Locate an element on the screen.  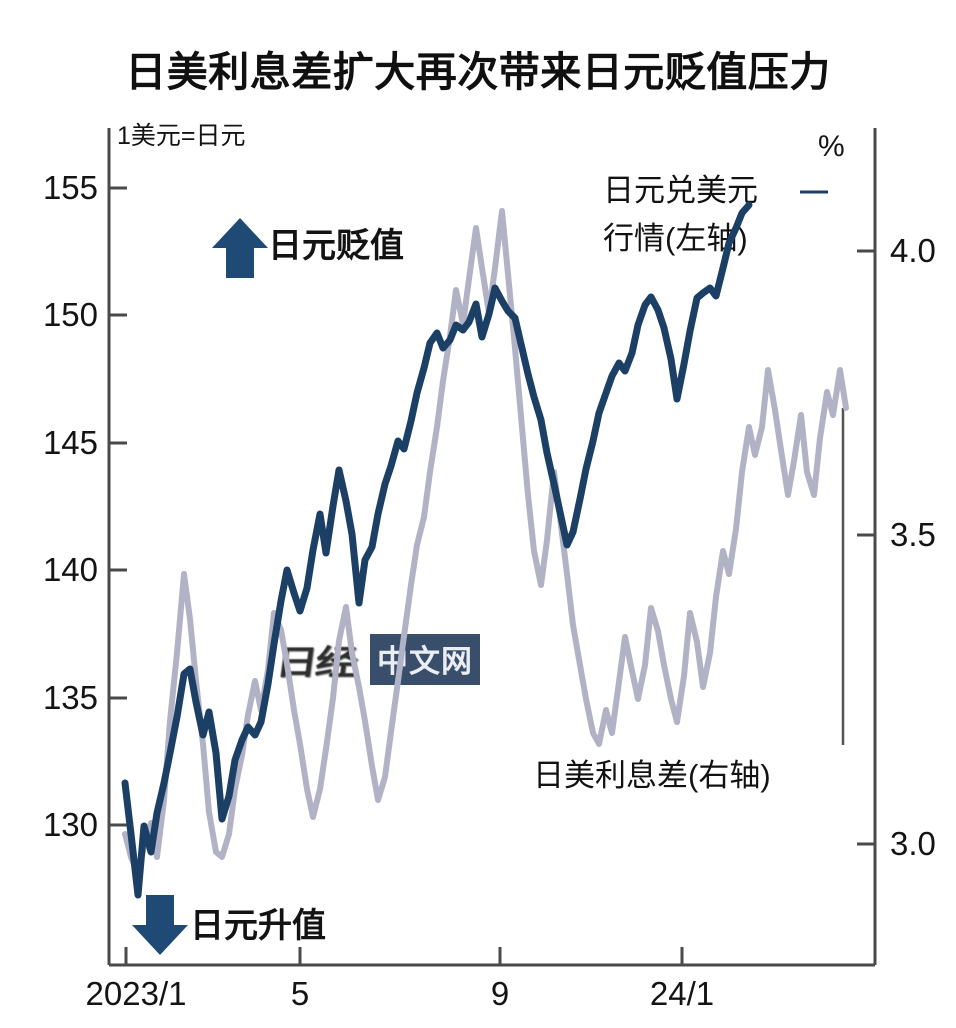
right-axis-unit-label: % is located at coordinates (831, 146).